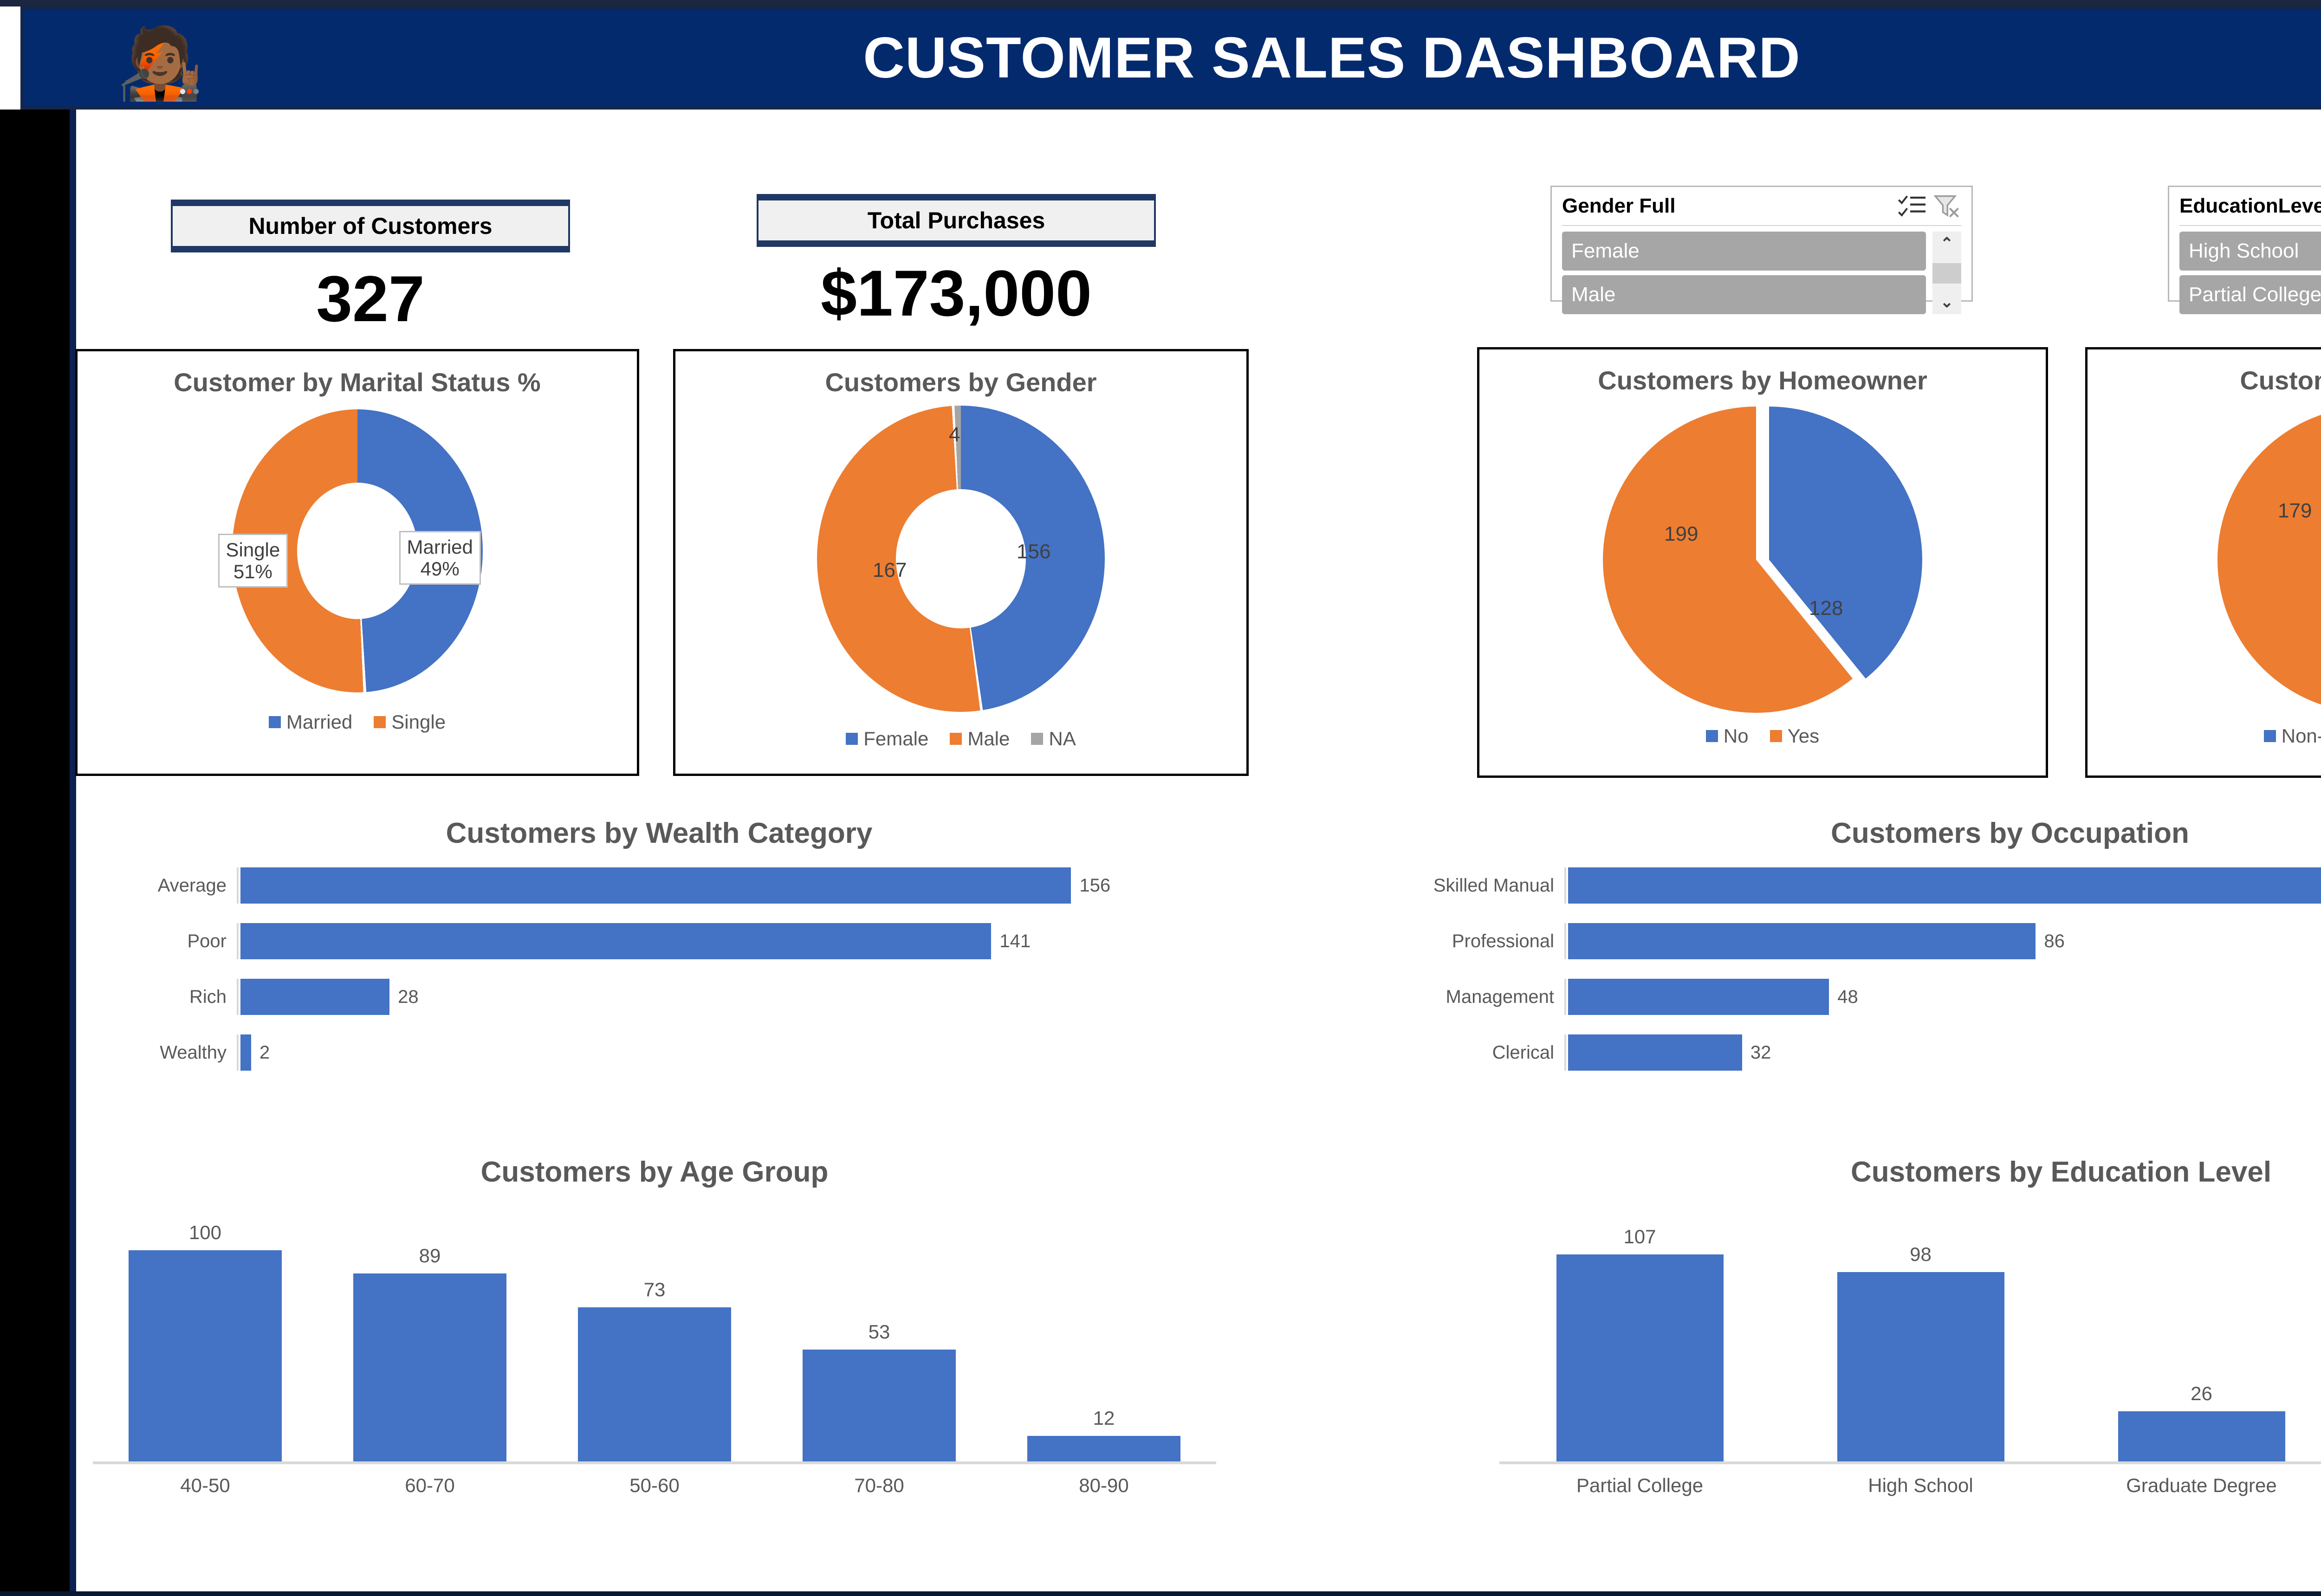 The image size is (2321, 1596). What do you see at coordinates (1921, 1485) in the screenshot?
I see `column-category-label: High School` at bounding box center [1921, 1485].